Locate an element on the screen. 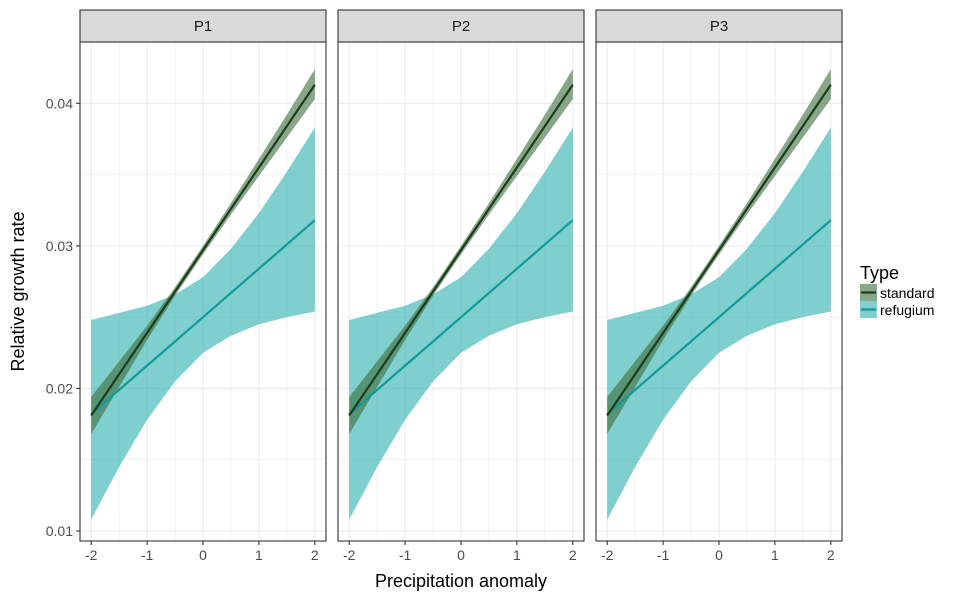 The height and width of the screenshot is (605, 960). y-tick-label: 0.03 is located at coordinates (59, 246).